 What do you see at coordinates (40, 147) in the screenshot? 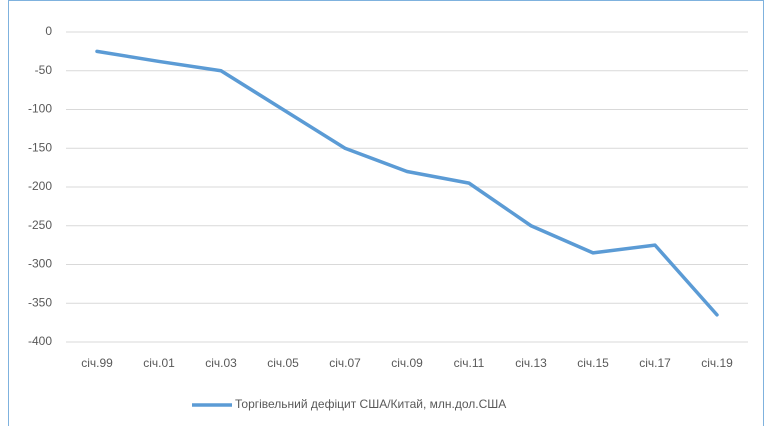
I see `y-tick-label: -150` at bounding box center [40, 147].